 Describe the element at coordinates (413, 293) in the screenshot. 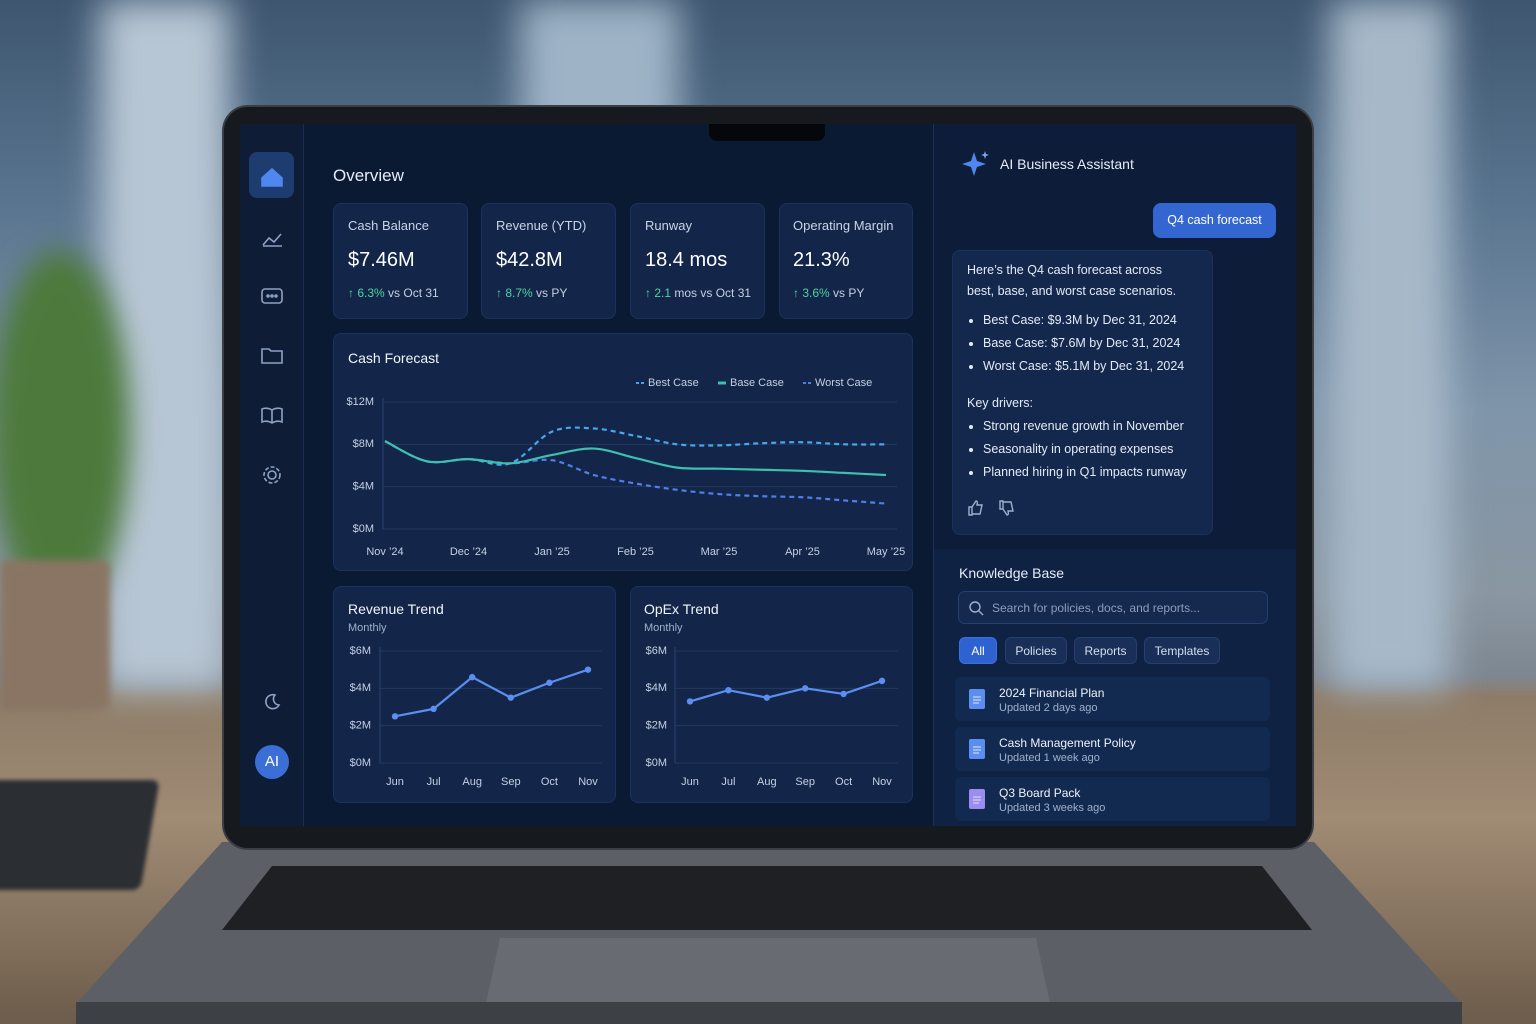

I see `kpi-comparison: vs Oct 31` at that location.